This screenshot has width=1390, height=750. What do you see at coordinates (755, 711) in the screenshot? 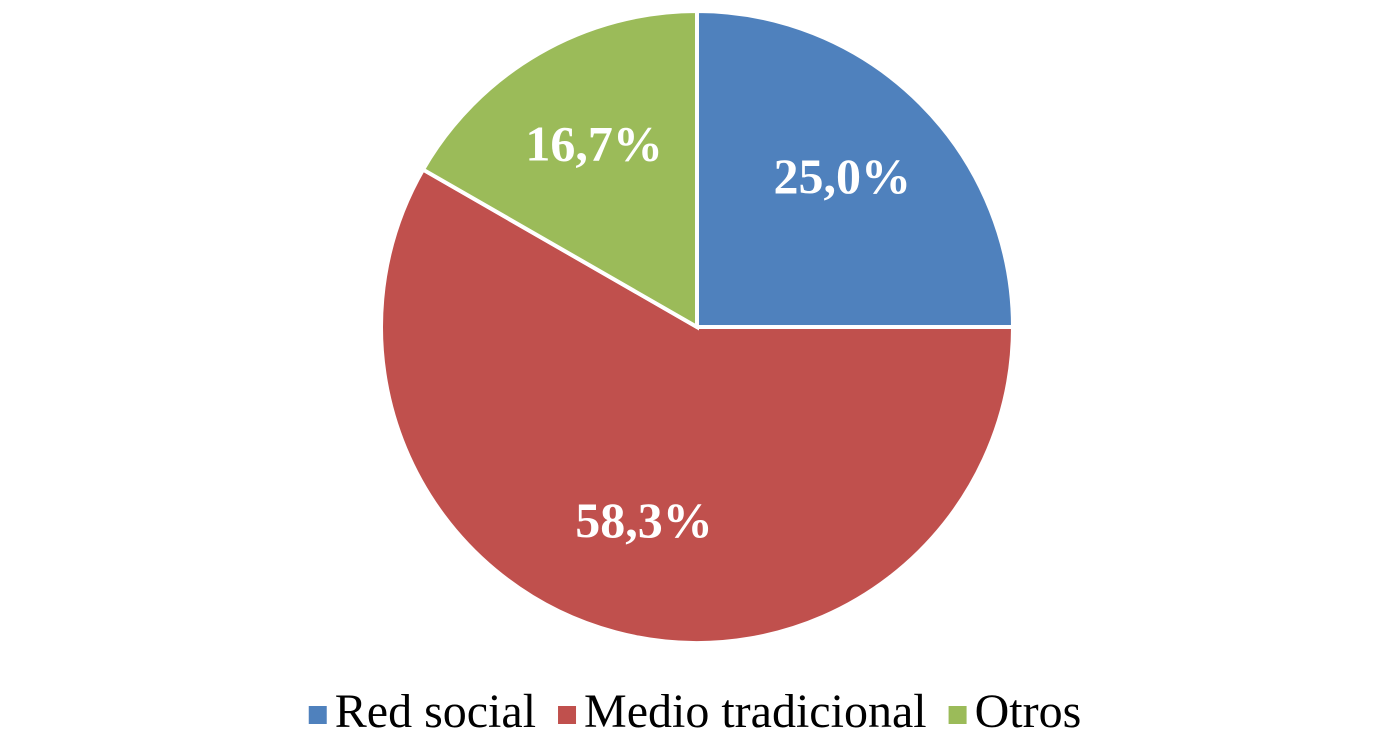
I see `legend-label: Medio tradicional` at bounding box center [755, 711].